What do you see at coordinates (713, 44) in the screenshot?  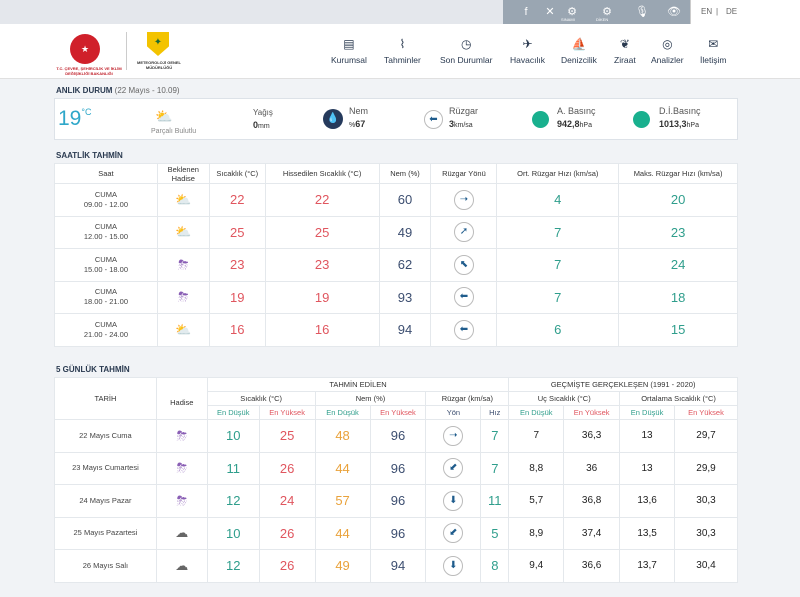 I see `mail-icon: ✉` at bounding box center [713, 44].